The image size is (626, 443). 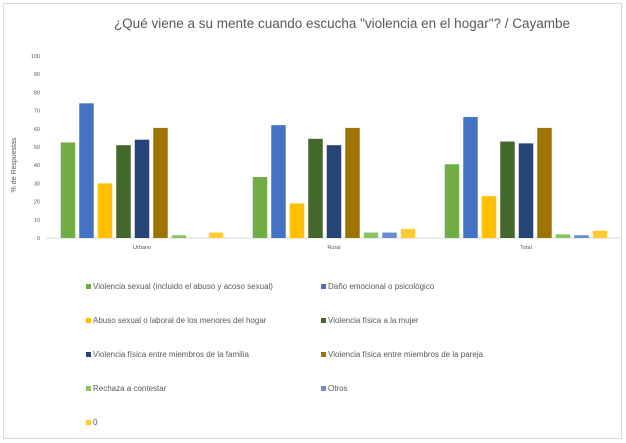 What do you see at coordinates (37, 75) in the screenshot?
I see `y-tick-label: 90` at bounding box center [37, 75].